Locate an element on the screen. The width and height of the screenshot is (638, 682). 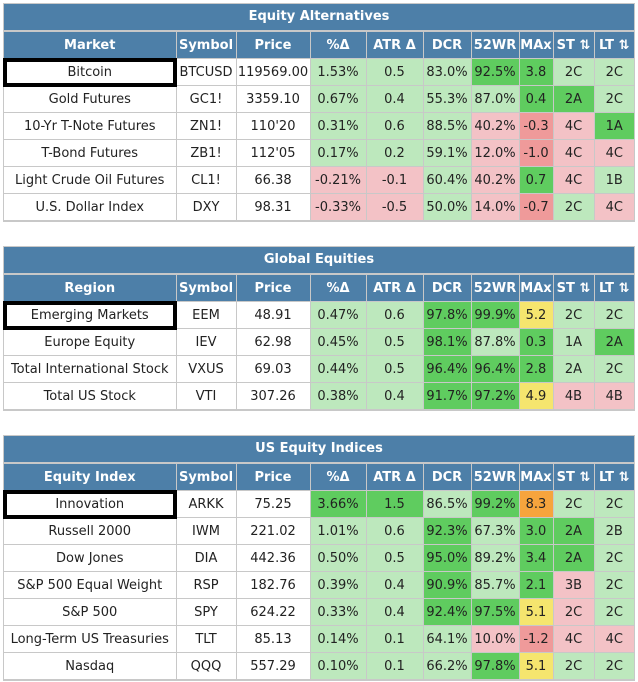
max-cell: -1.0 is located at coordinates (536, 153).